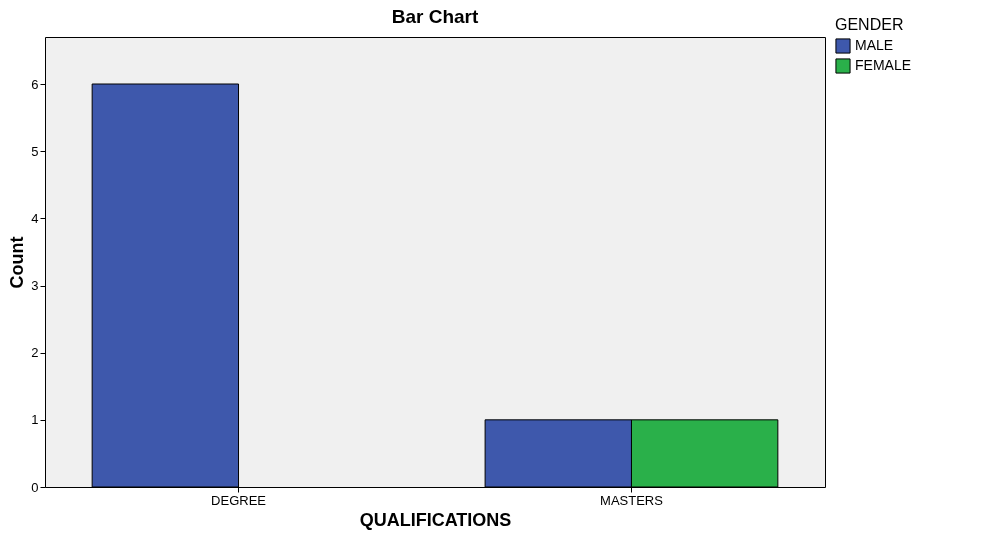 This screenshot has width=1006, height=553. I want to click on y-tick-label: 2, so click(35, 353).